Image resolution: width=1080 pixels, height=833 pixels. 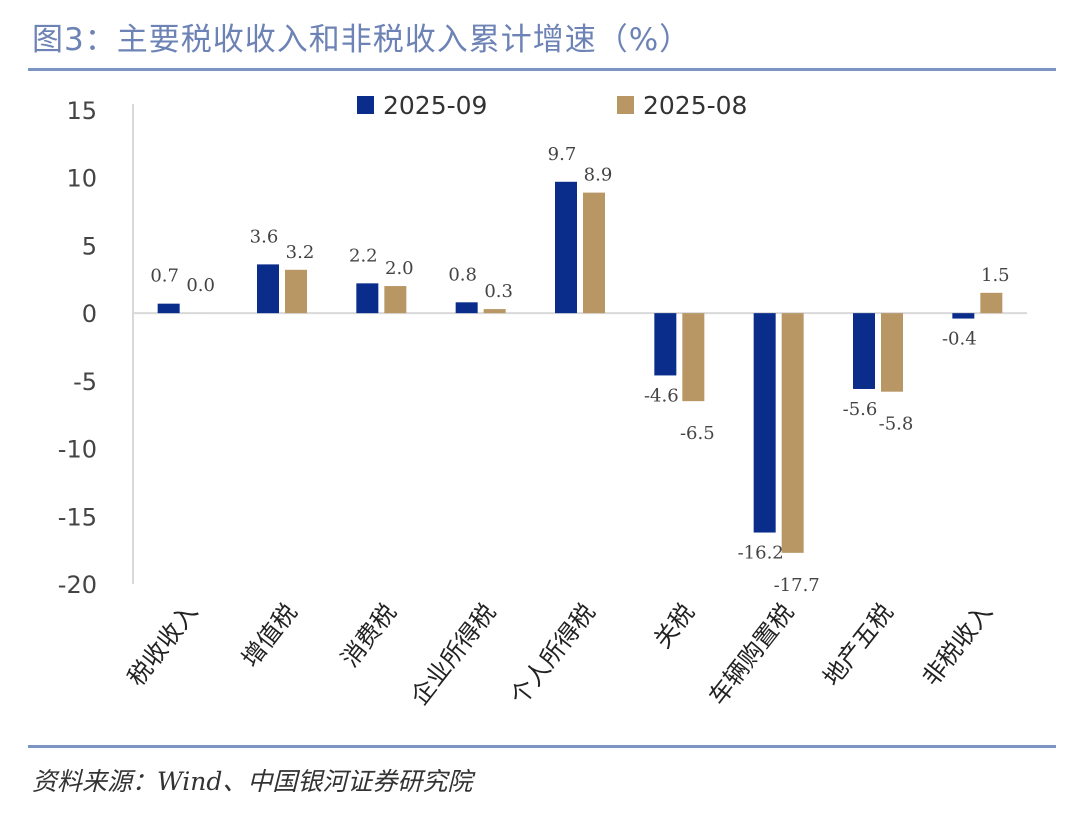 What do you see at coordinates (269, 635) in the screenshot?
I see `category-label: 增值税` at bounding box center [269, 635].